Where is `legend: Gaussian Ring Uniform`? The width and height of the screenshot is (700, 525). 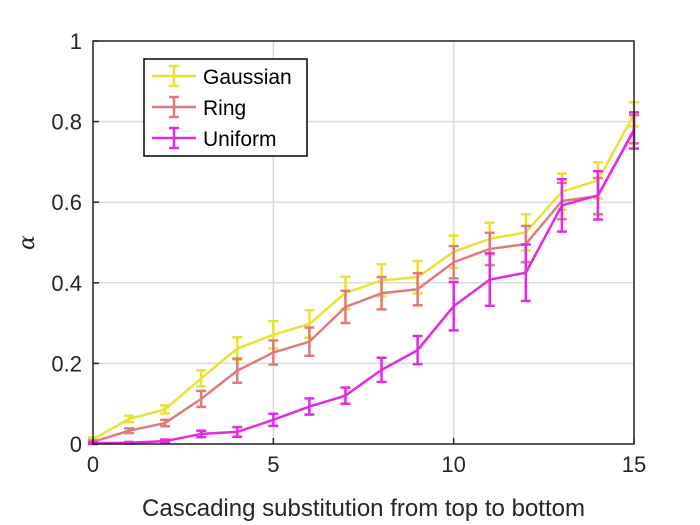 legend: Gaussian Ring Uniform is located at coordinates (225, 107).